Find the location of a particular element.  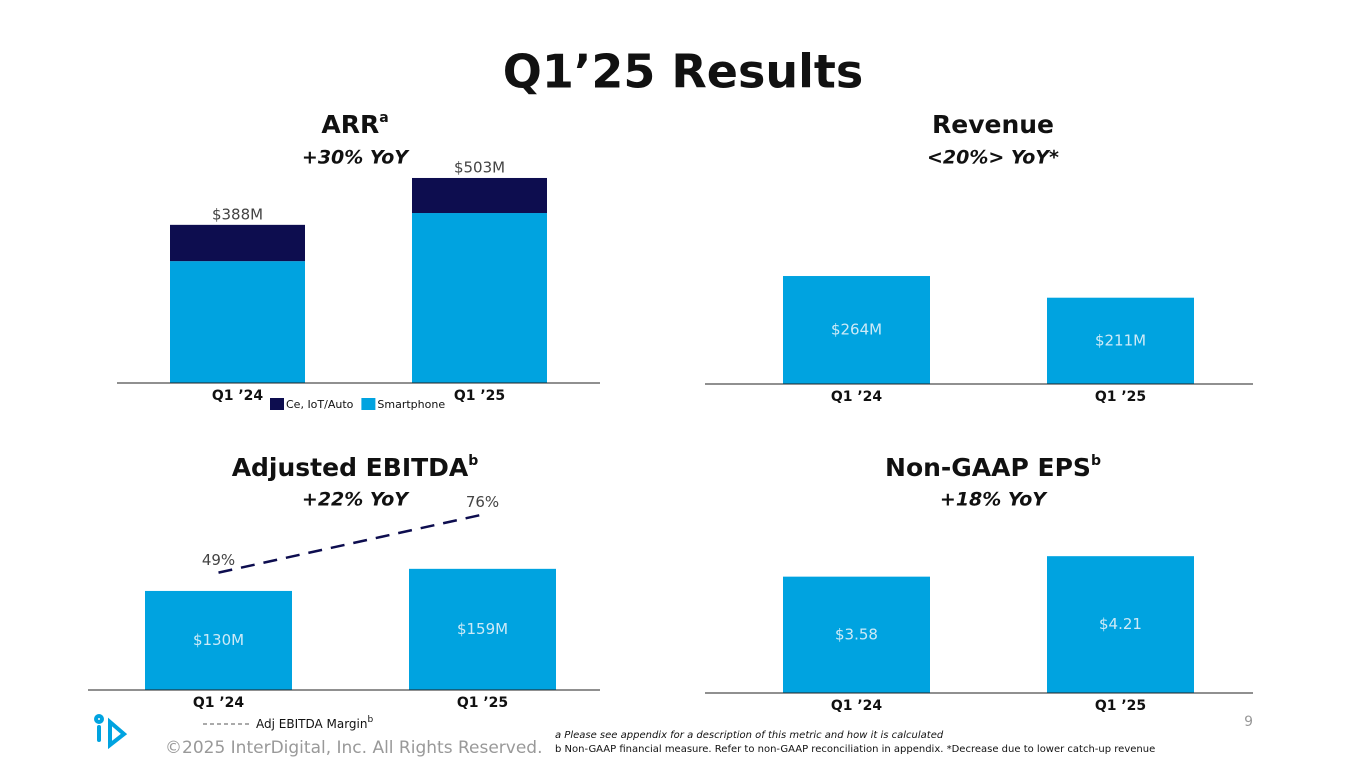

chart-title: Non-GAAP EPS is located at coordinates (988, 467).